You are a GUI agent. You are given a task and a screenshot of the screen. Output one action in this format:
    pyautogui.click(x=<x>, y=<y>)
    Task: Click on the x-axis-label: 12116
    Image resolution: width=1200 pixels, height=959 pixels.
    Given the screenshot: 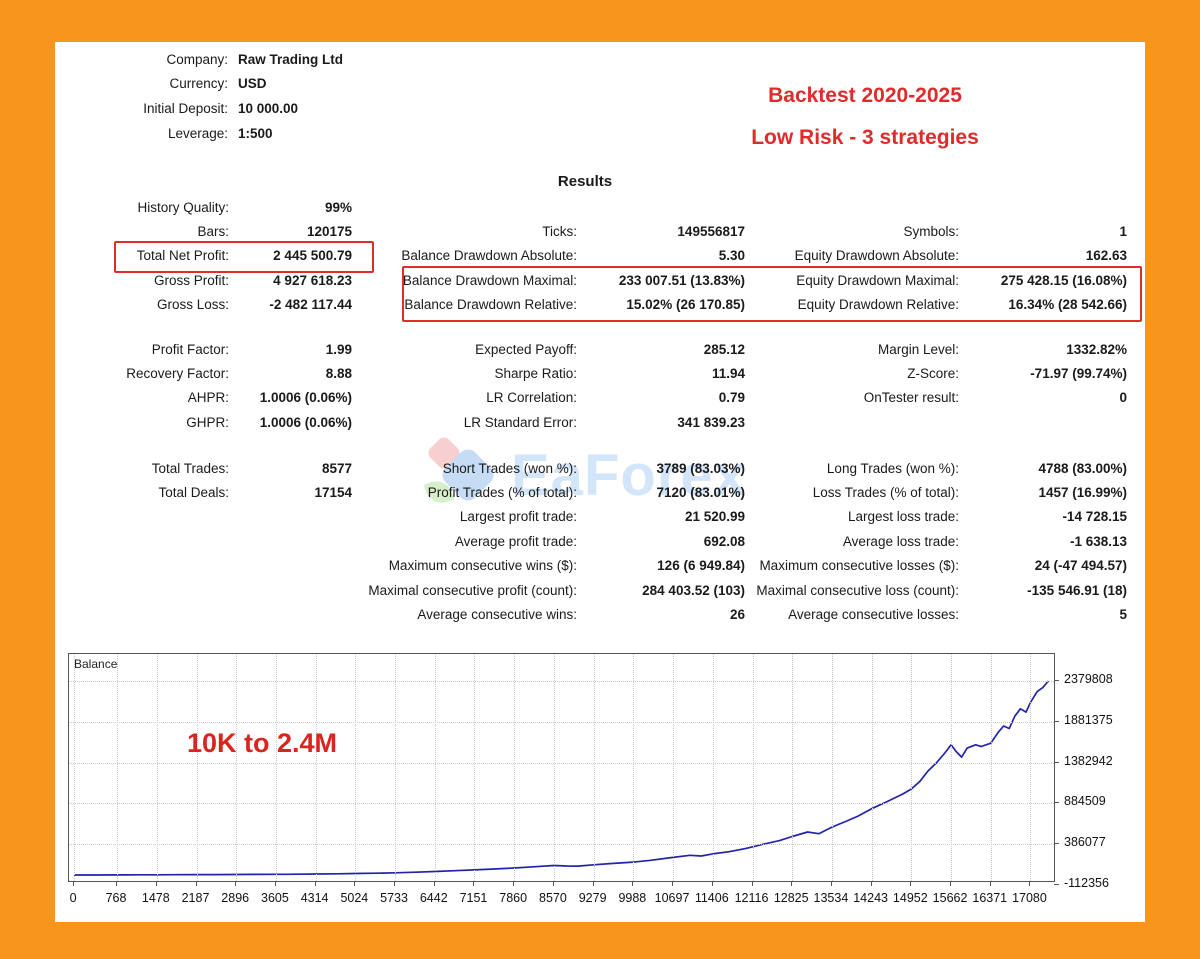 What is the action you would take?
    pyautogui.click(x=751, y=898)
    